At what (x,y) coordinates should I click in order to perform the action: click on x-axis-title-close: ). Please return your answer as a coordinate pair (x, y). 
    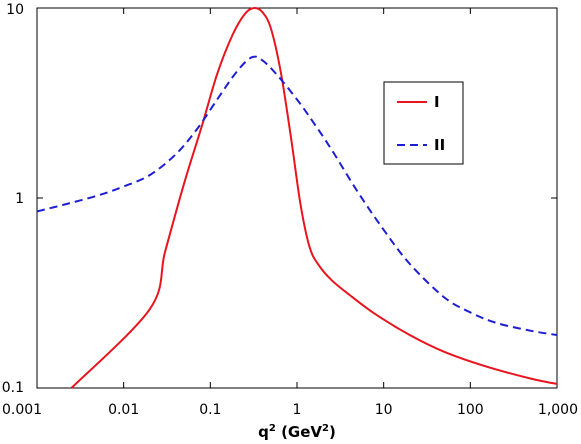
    Looking at the image, I should click on (332, 432).